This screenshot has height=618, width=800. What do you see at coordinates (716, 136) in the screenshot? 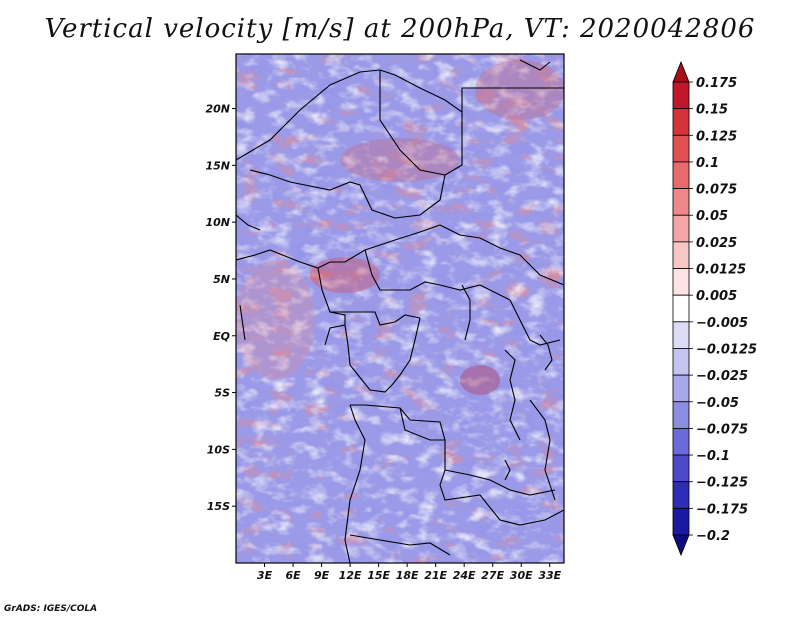
I see `colorbar-label: 0.125` at bounding box center [716, 136].